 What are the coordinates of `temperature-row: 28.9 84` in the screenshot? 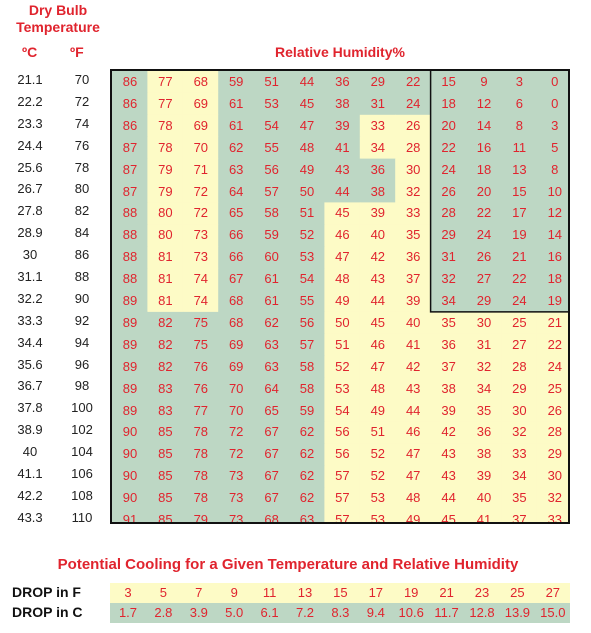 It's located at (55, 233).